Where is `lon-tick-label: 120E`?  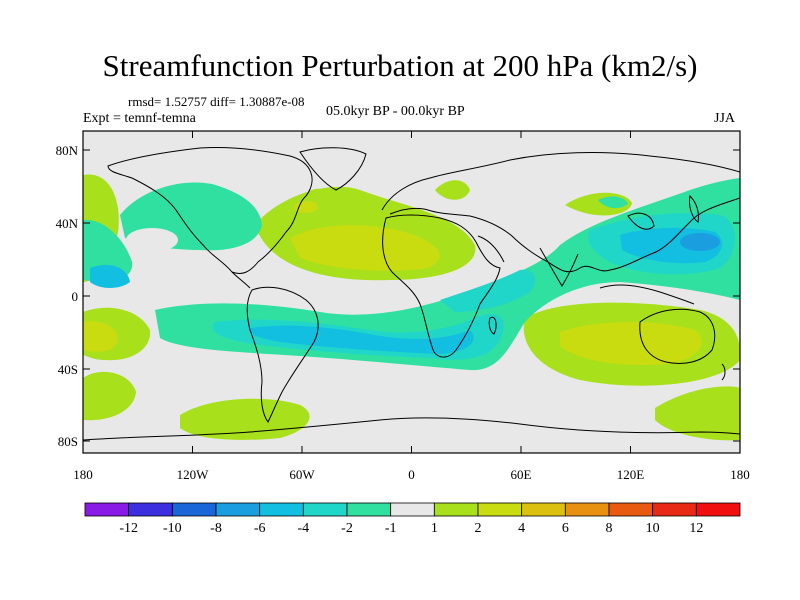
lon-tick-label: 120E is located at coordinates (631, 474).